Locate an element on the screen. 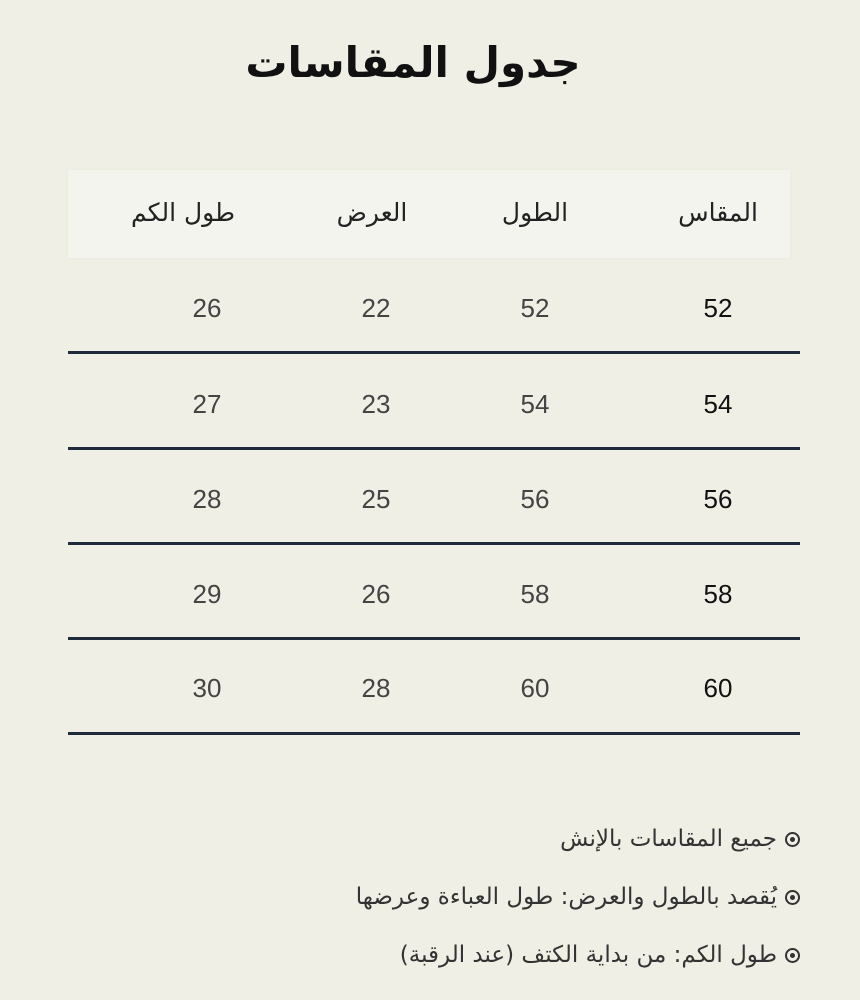  cell-sleeve-length: 29 is located at coordinates (207, 594).